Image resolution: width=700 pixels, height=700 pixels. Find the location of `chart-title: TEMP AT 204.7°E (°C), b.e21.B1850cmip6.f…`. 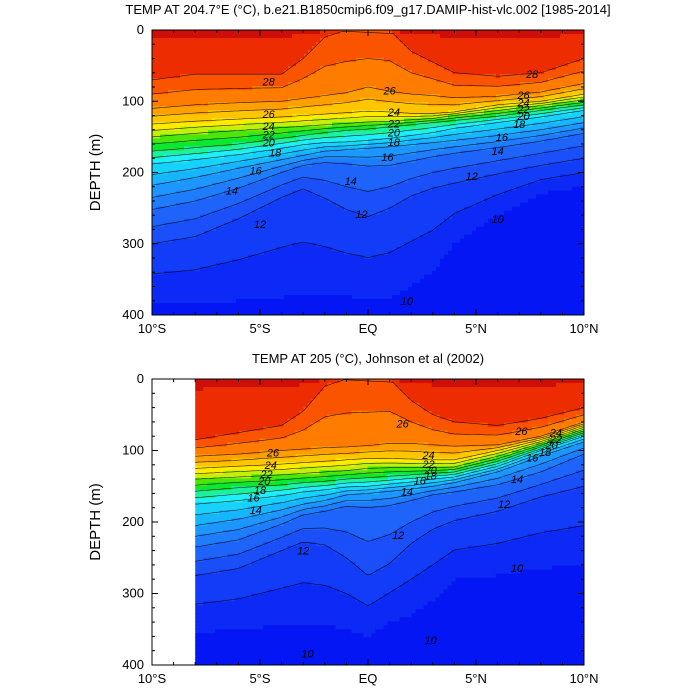

chart-title: TEMP AT 204.7°E (°C), b.e21.B1850cmip6.f… is located at coordinates (367, 9).